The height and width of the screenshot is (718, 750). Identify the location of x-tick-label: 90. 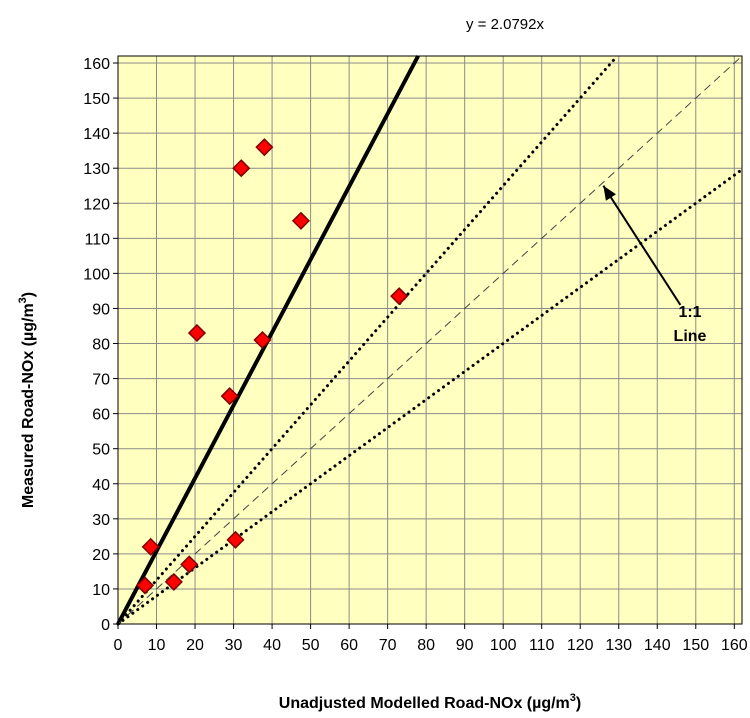
(465, 645).